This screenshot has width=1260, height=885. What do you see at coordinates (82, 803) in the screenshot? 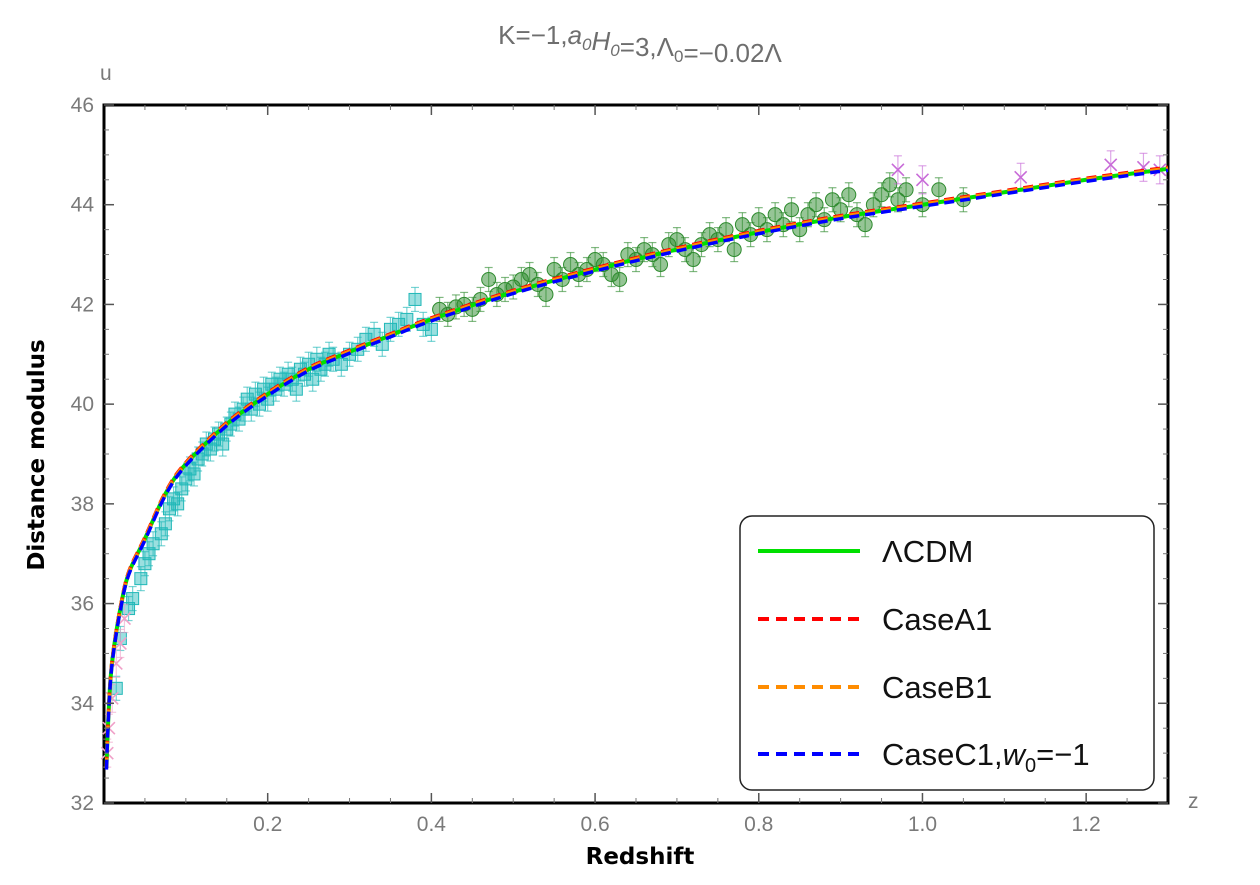
I see `y-tick-label: 32` at bounding box center [82, 803].